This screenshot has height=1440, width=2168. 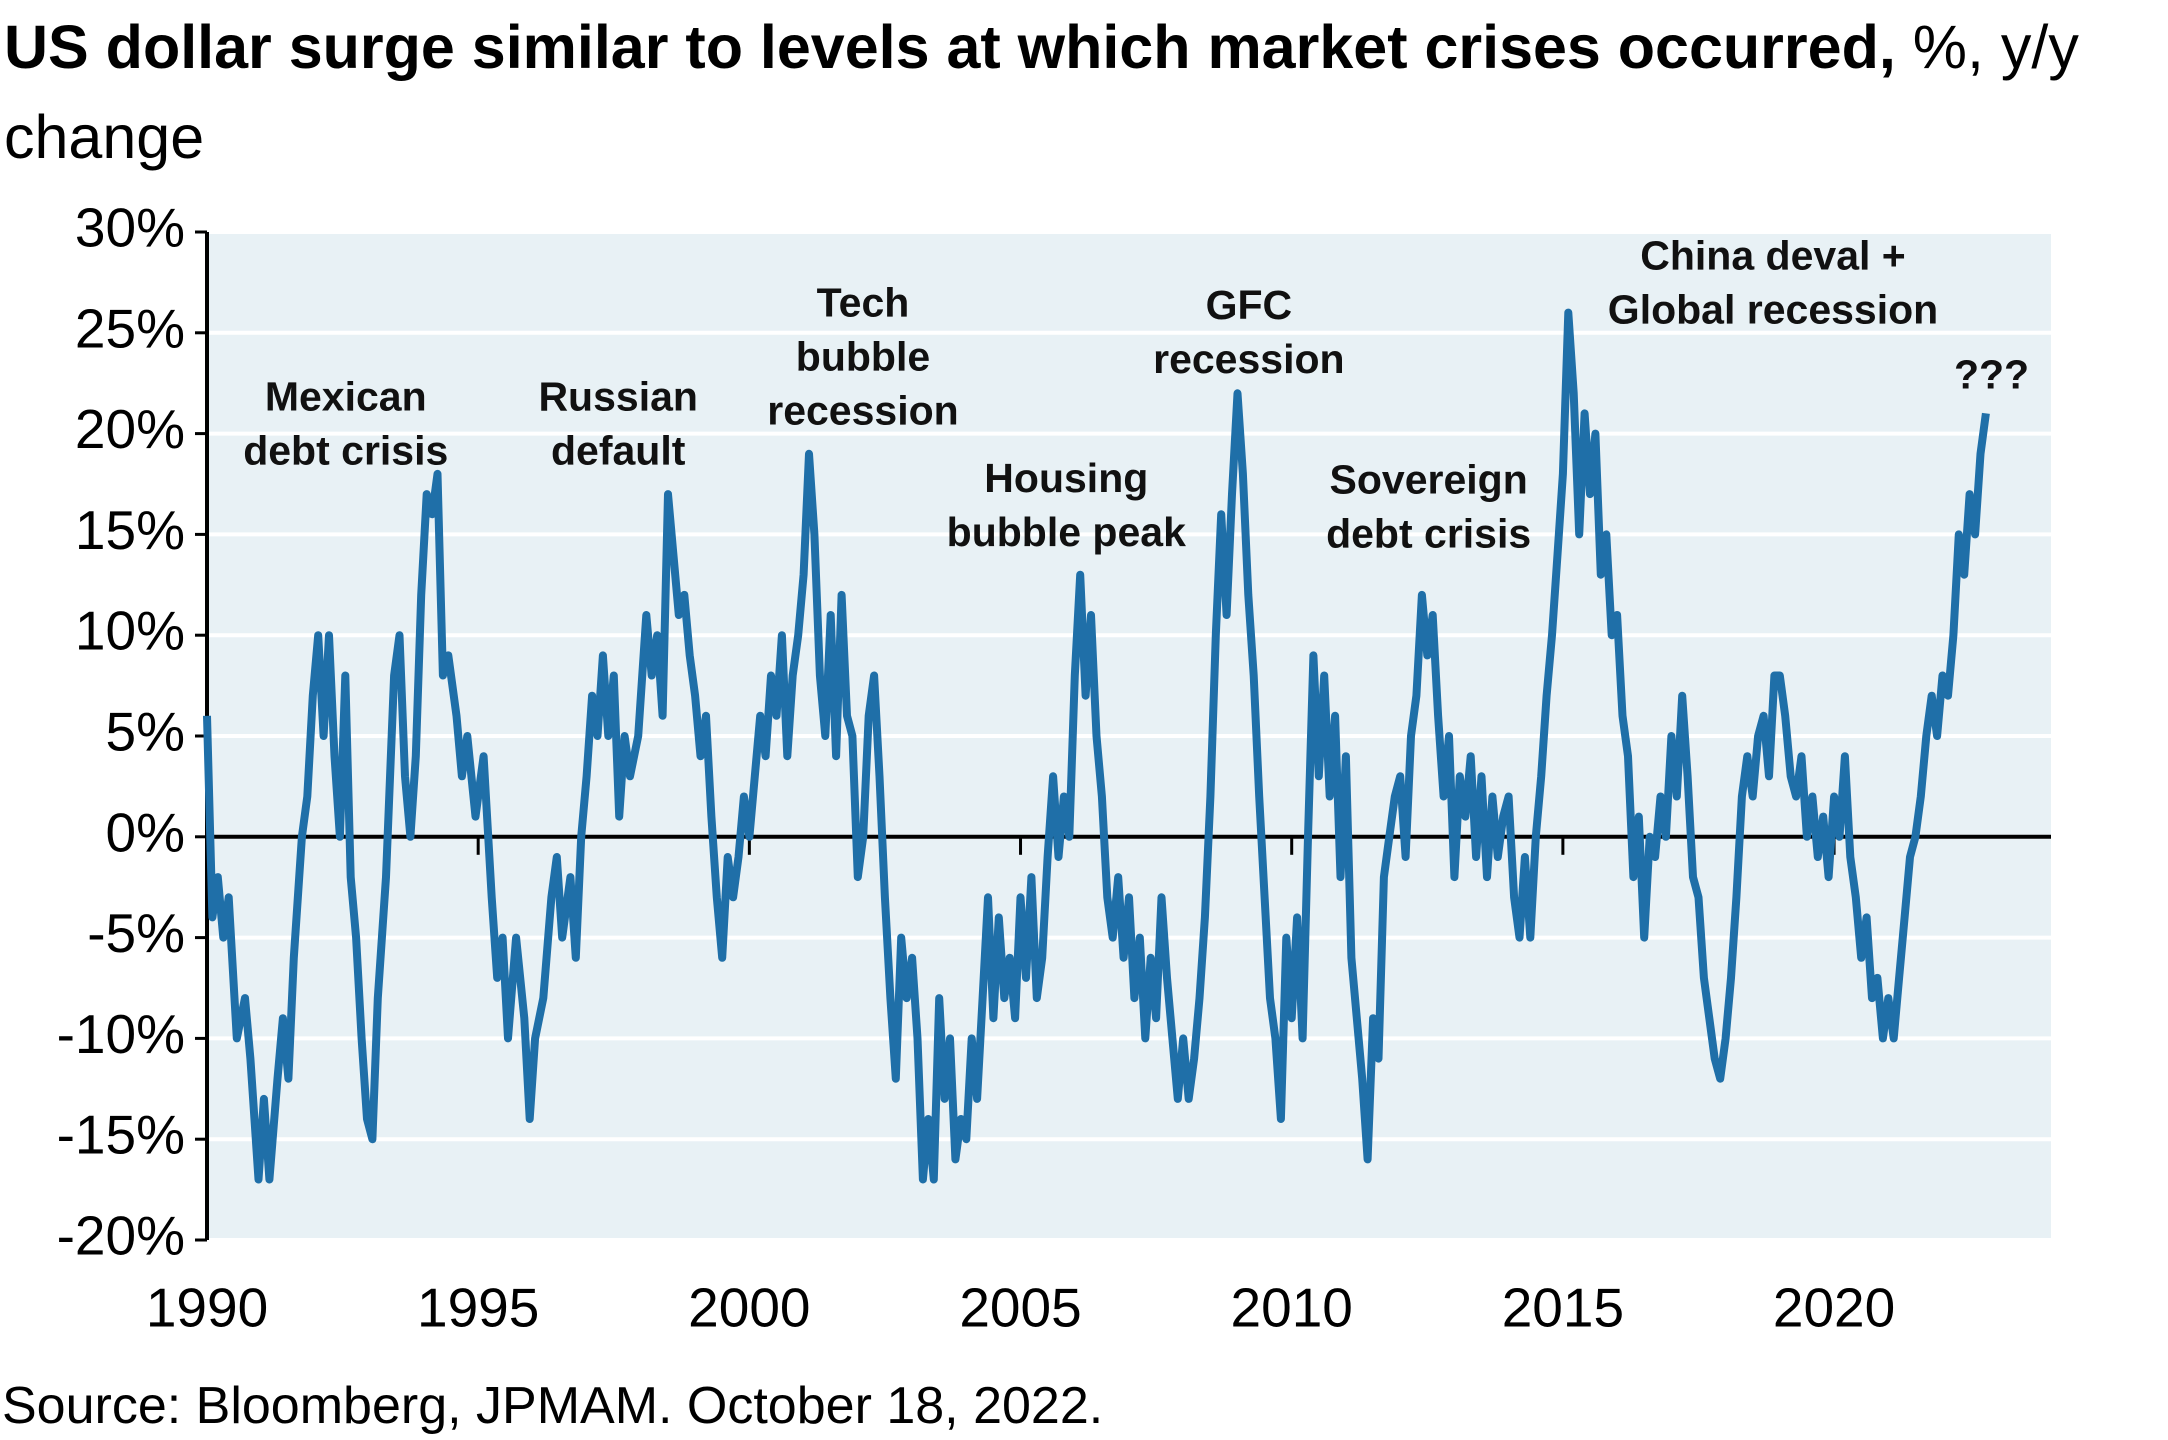 I want to click on y-tick-label: 30%, so click(x=130, y=228).